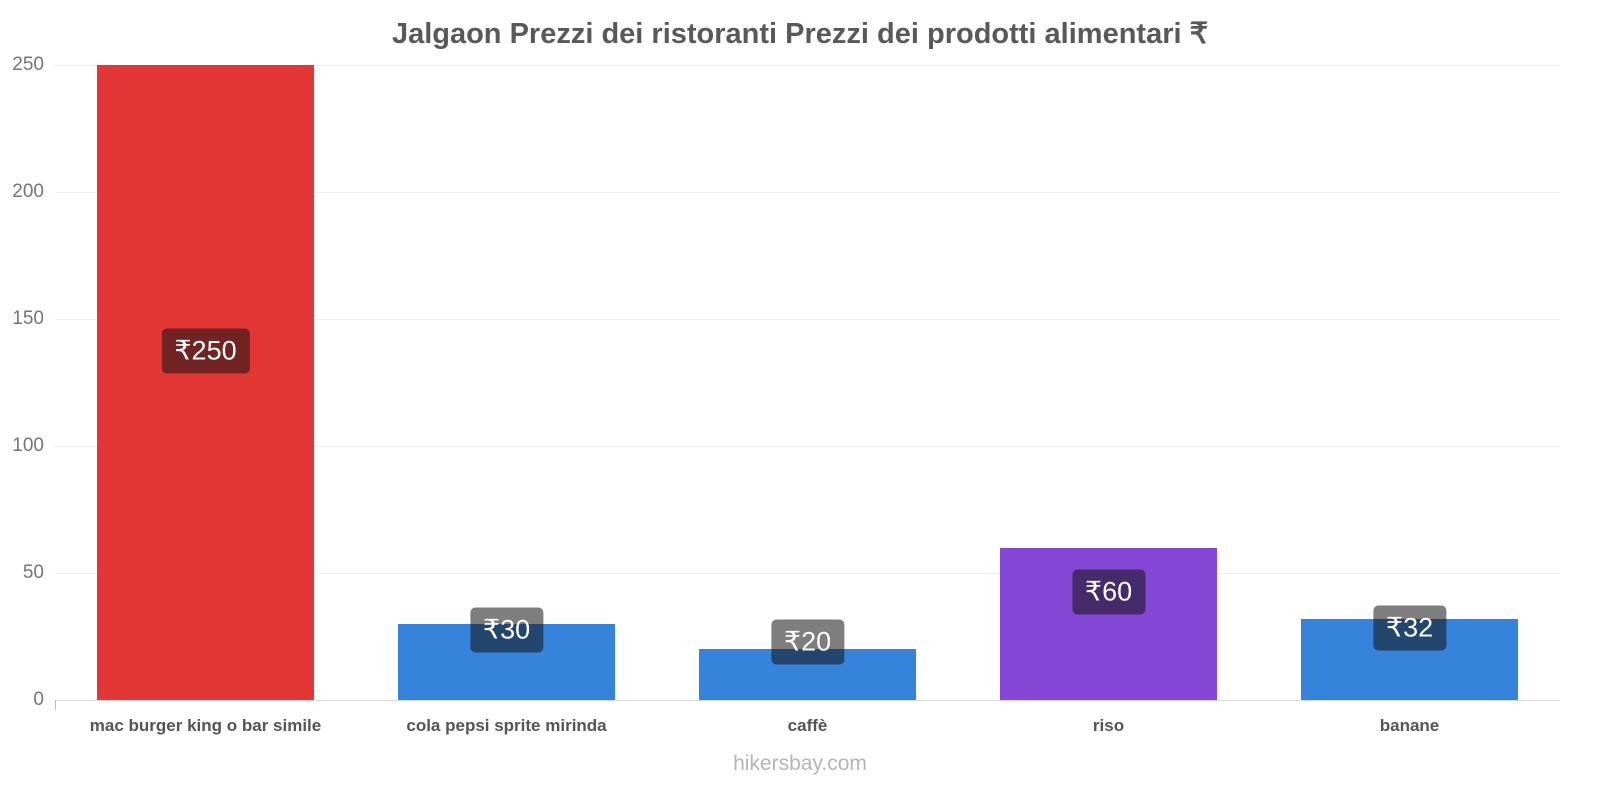  Describe the element at coordinates (38, 699) in the screenshot. I see `y-axis-tick-label: 0` at that location.